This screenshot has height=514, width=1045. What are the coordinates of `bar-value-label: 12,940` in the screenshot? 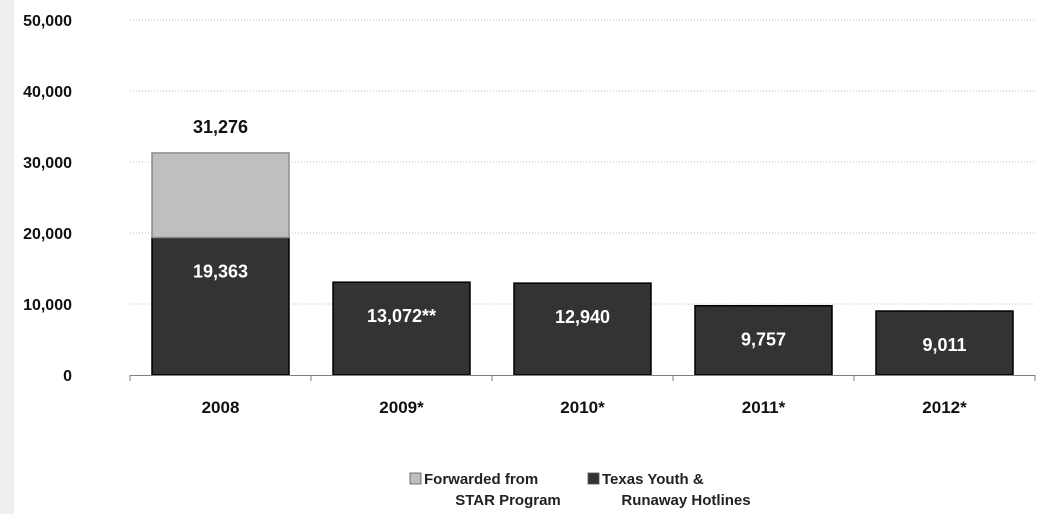 It's located at (582, 317).